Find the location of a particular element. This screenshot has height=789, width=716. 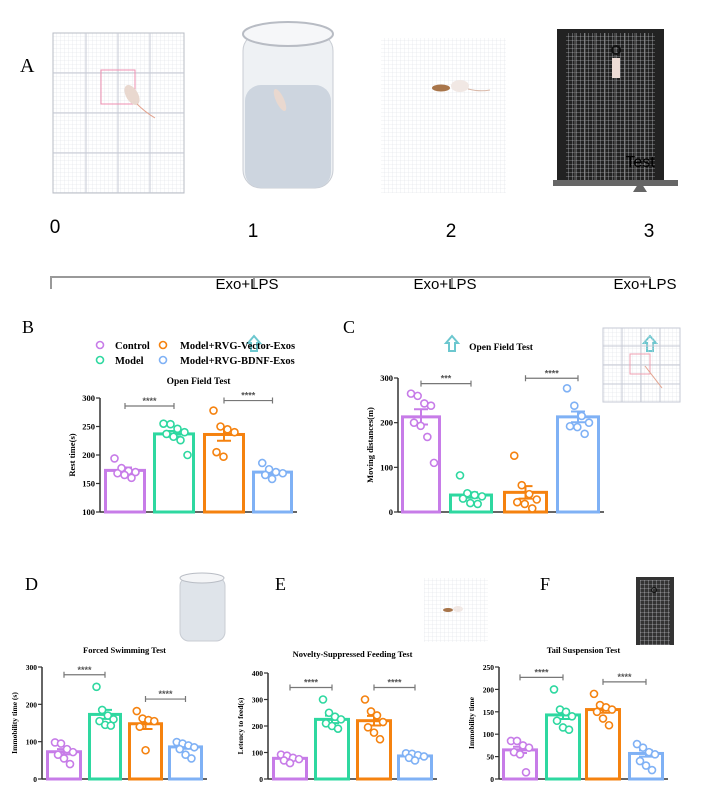

novelty-feeding-inset-illustration is located at coordinates (456, 610).